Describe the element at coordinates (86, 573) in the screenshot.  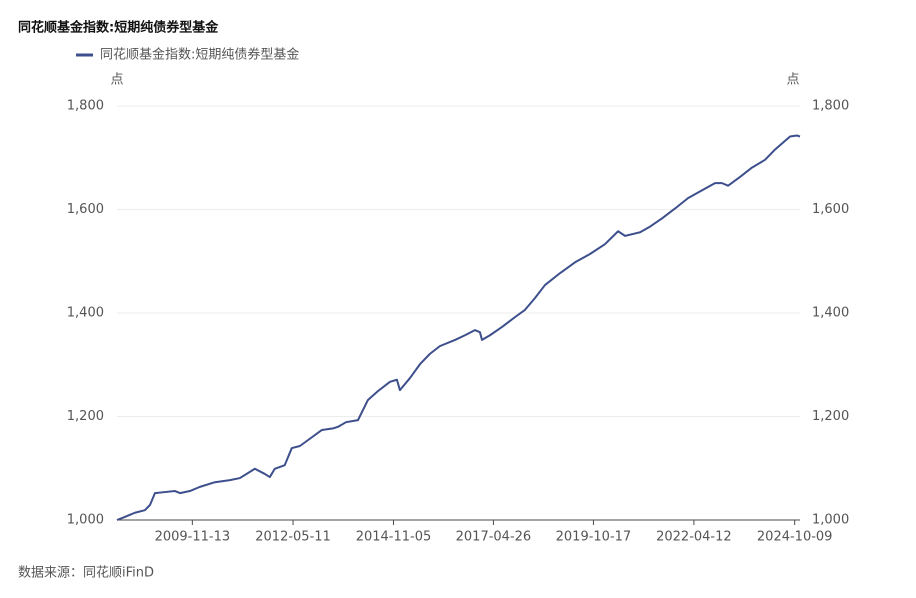
I see `source-note: 数据来源：同花顺iFinD` at that location.